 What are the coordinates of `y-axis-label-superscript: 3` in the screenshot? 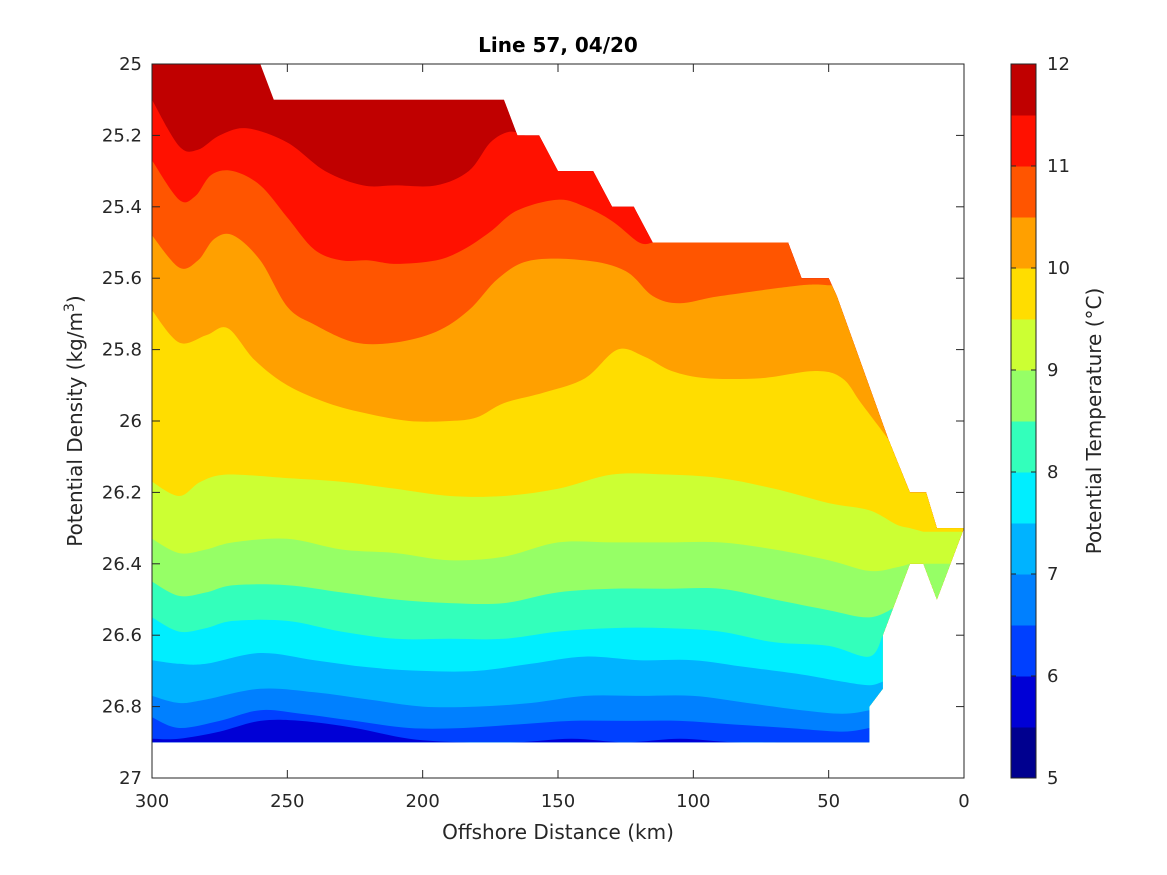 It's located at (70, 307).